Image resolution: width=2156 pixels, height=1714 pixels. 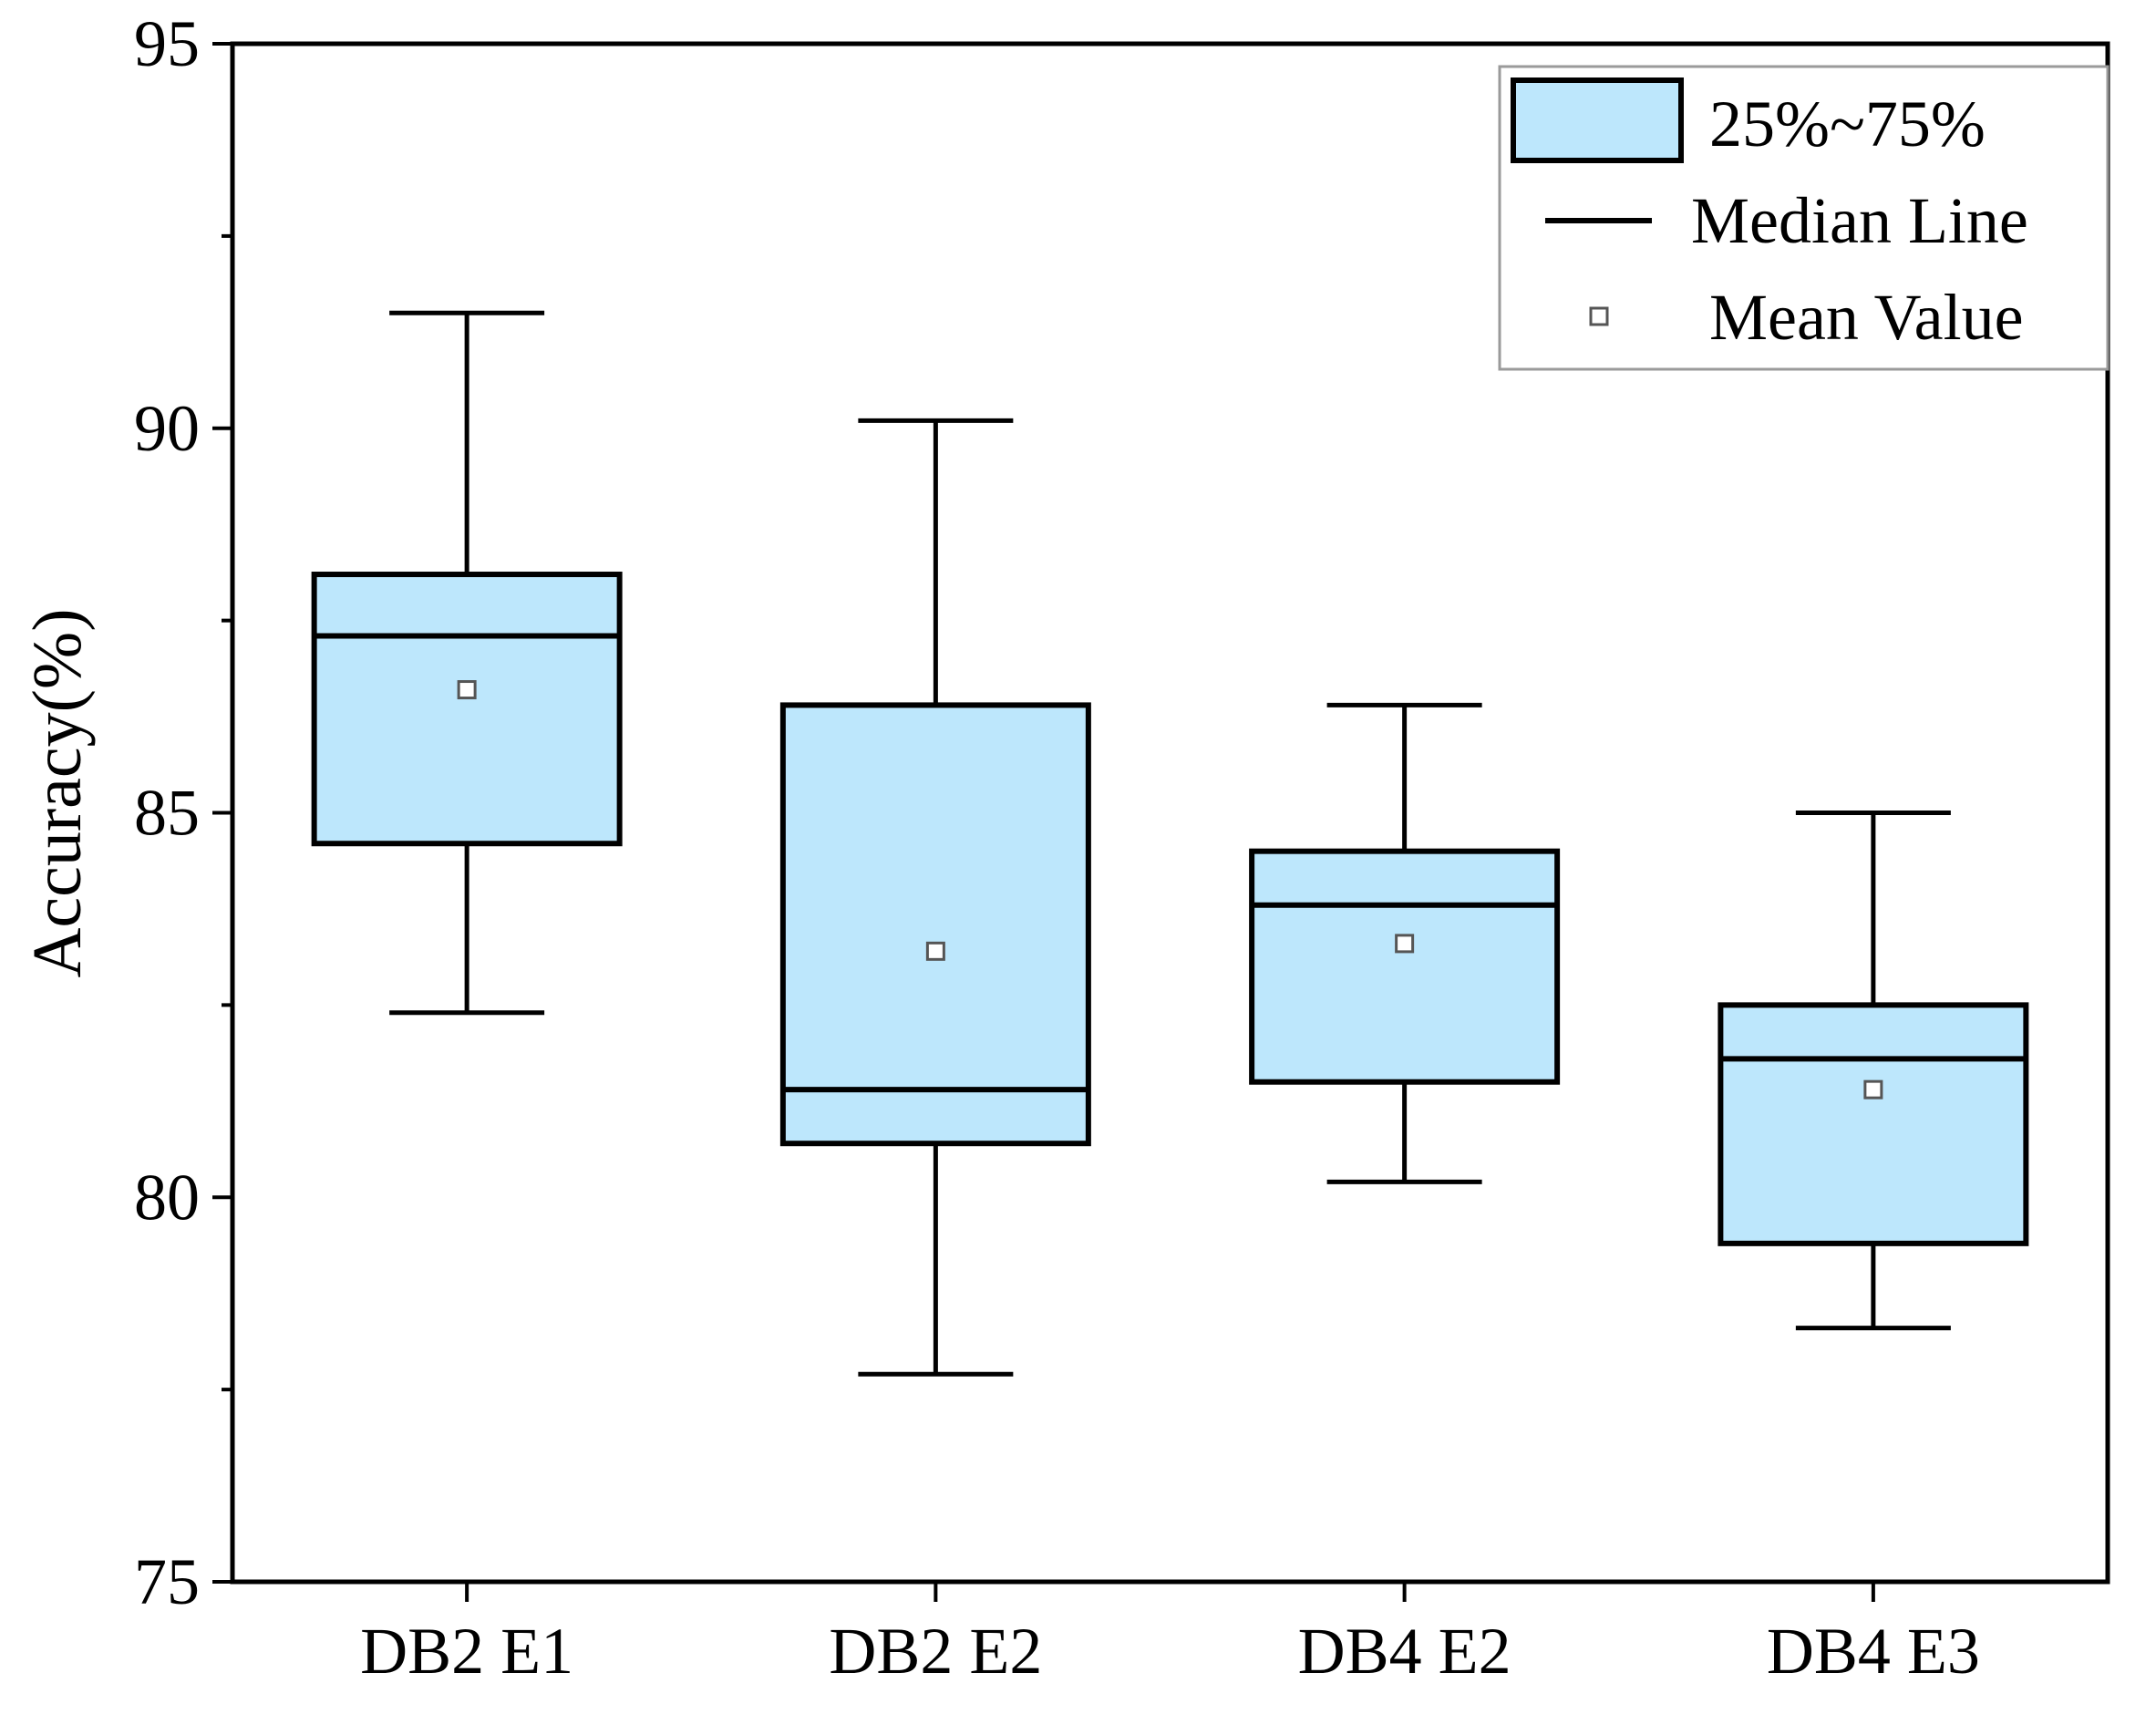 What do you see at coordinates (1873, 1651) in the screenshot?
I see `x-tick-label: DB4 E3` at bounding box center [1873, 1651].